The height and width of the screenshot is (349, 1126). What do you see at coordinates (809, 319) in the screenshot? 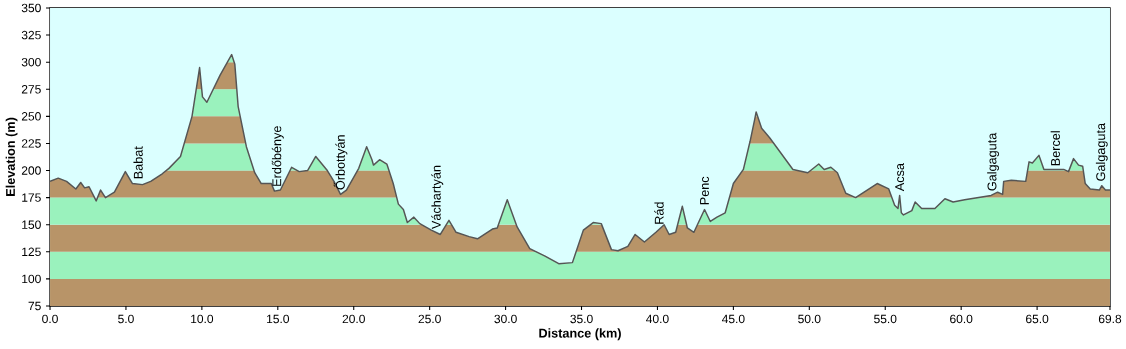
I see `x-tick-label: 50.0` at bounding box center [809, 319].